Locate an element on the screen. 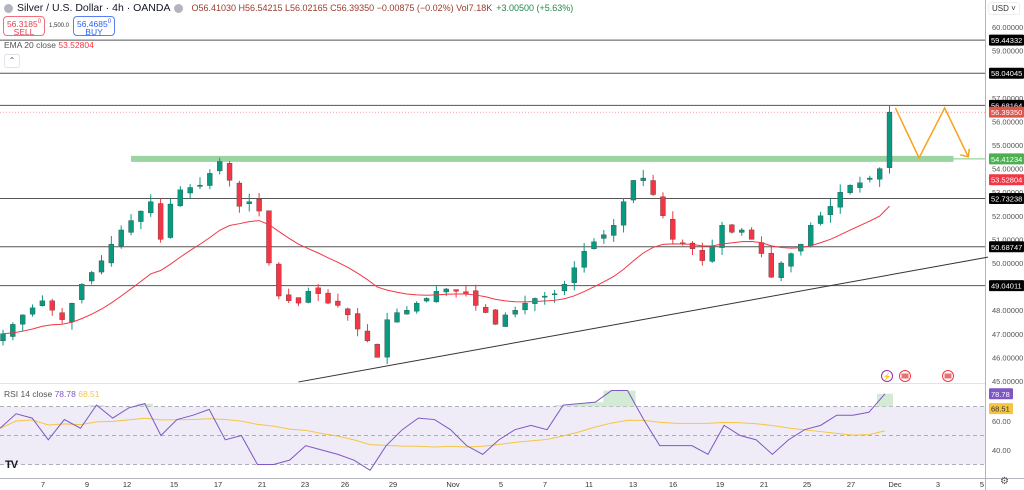  symbol-icon is located at coordinates (8, 8).